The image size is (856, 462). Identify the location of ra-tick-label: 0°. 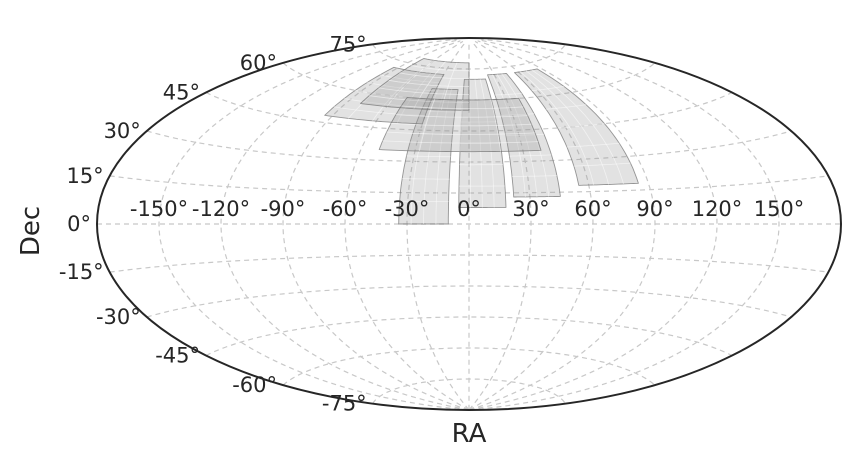
(469, 209).